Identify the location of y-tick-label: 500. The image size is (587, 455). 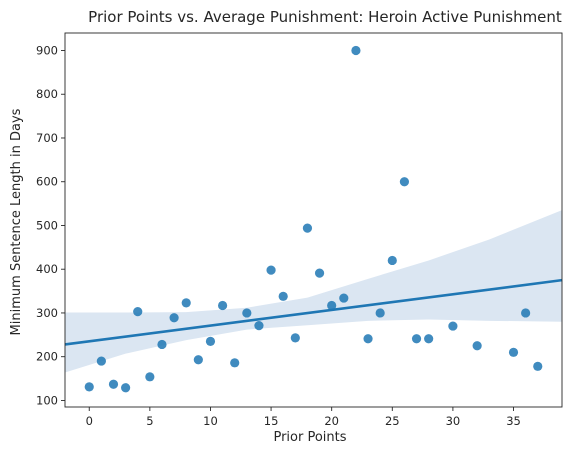
(47, 225).